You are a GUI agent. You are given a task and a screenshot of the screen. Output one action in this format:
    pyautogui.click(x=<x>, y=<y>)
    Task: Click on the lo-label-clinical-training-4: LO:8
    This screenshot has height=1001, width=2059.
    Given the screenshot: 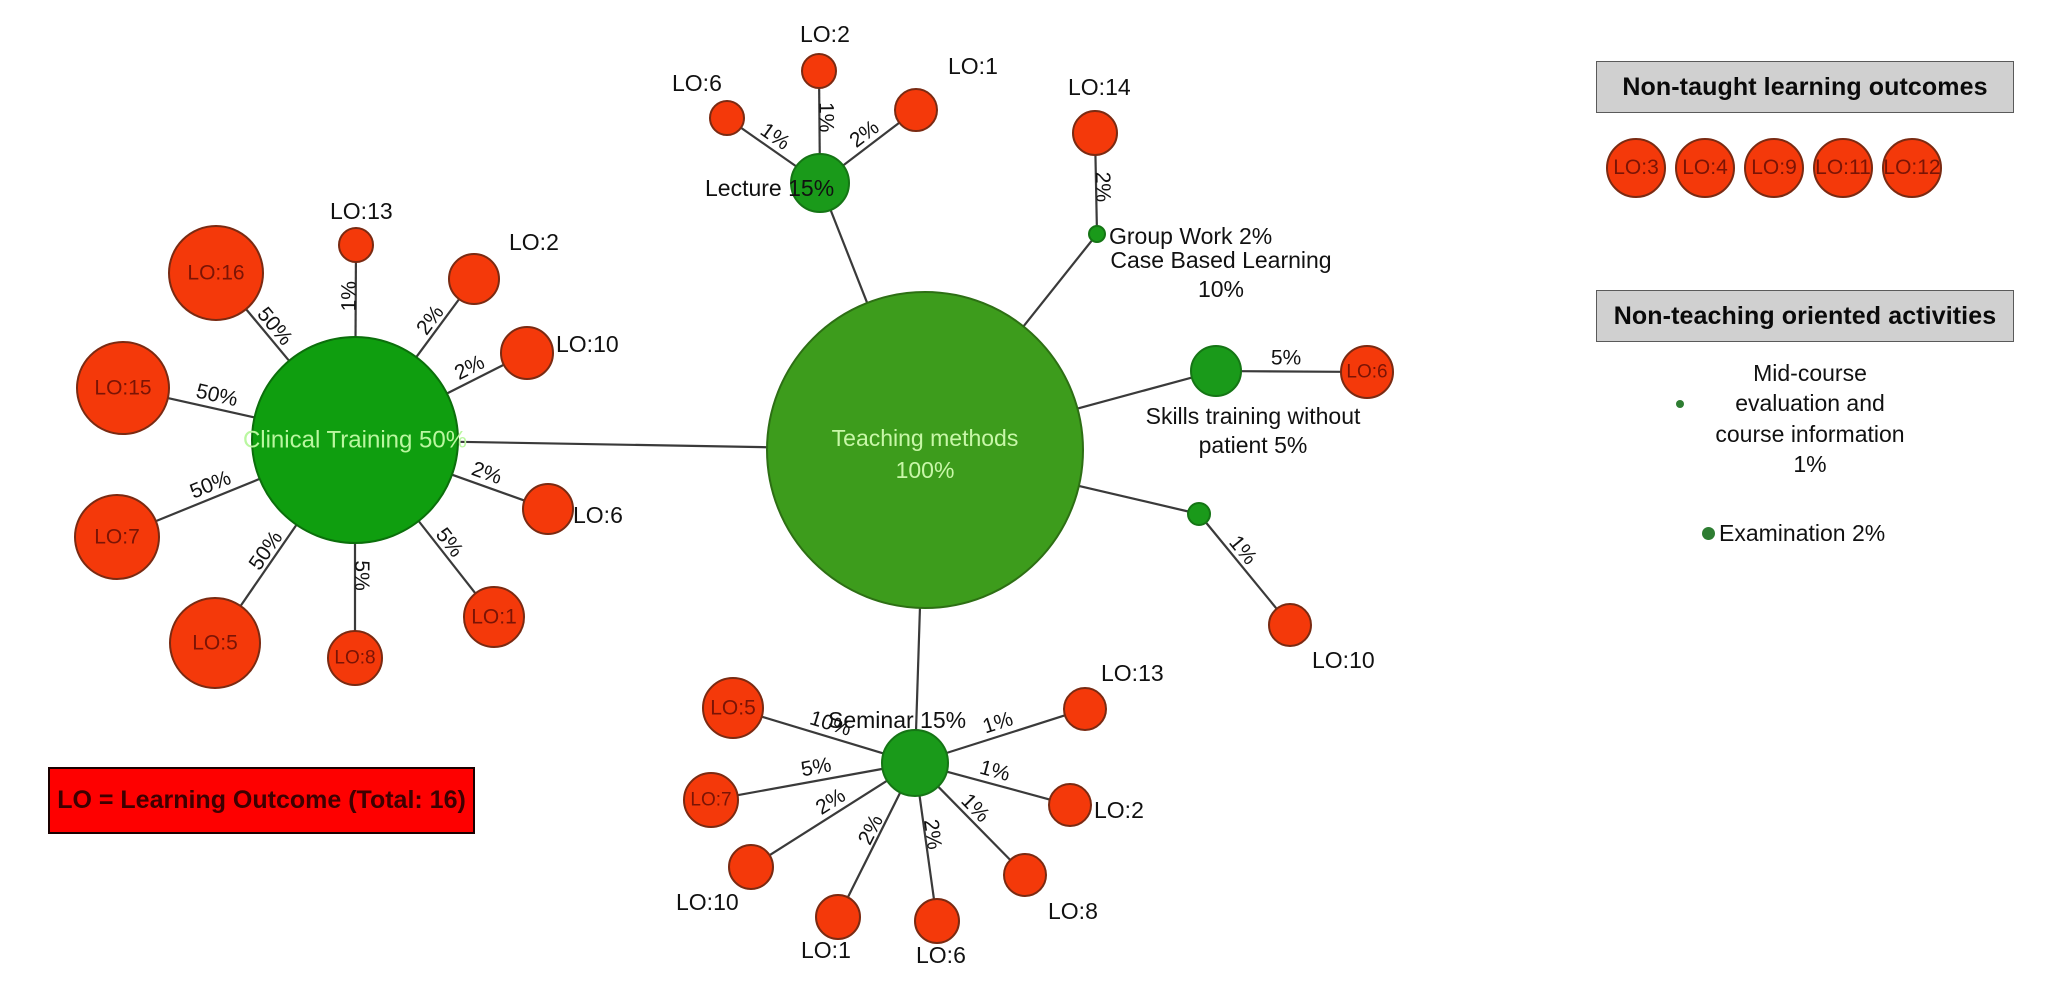 What is the action you would take?
    pyautogui.click(x=354, y=658)
    